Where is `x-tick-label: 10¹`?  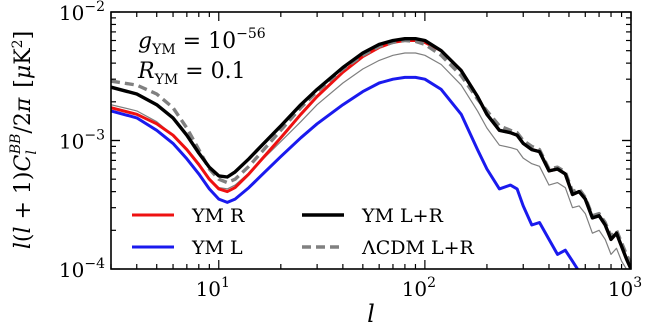 x-tick-label: 10¹ is located at coordinates (213, 288).